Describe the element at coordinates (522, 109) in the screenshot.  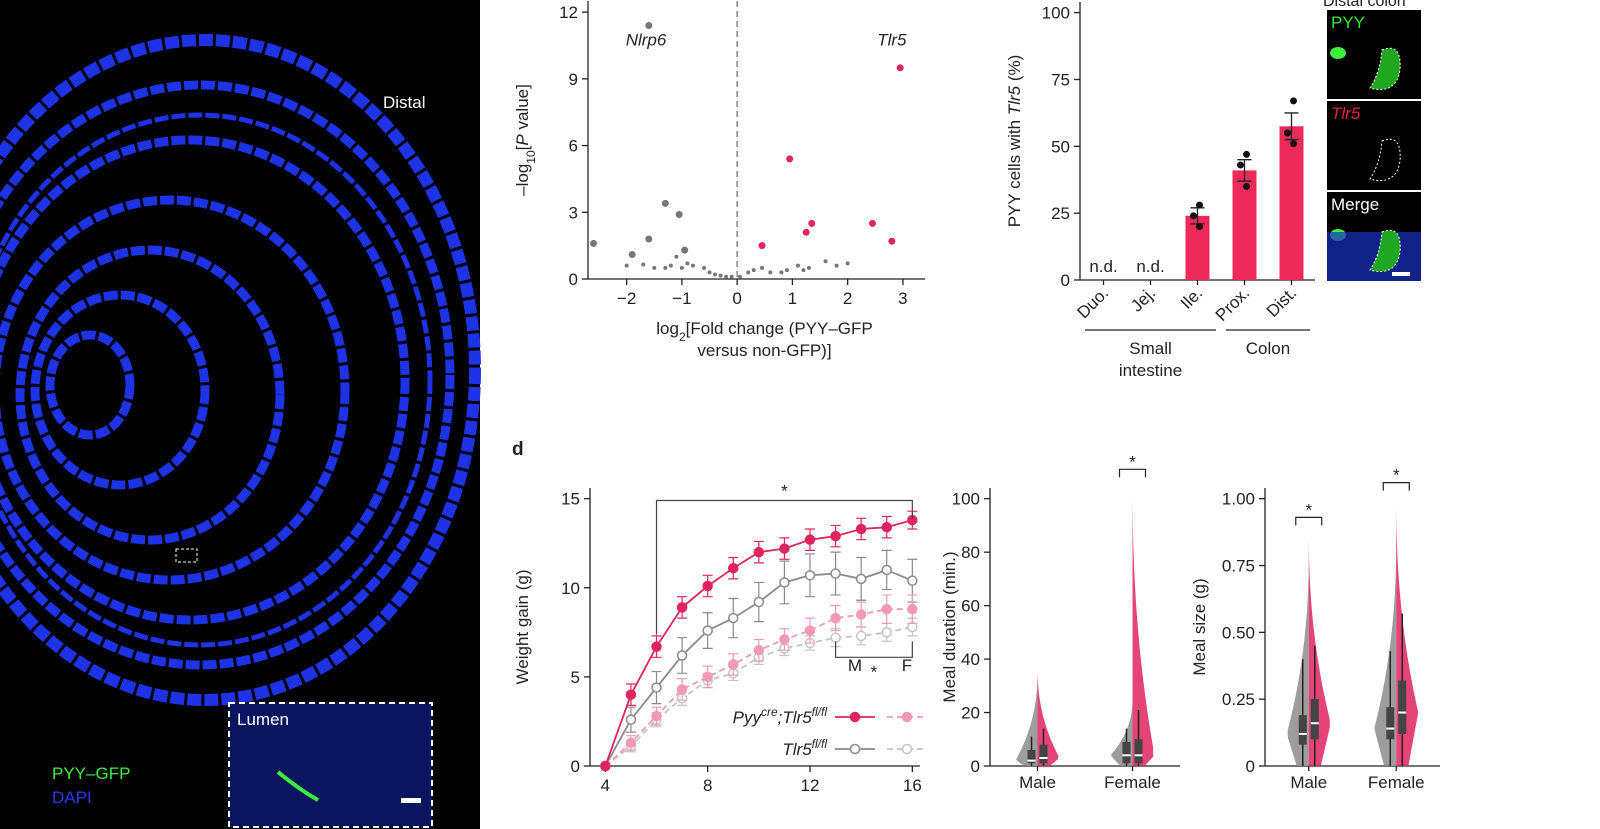
I see `text-part: value]` at that location.